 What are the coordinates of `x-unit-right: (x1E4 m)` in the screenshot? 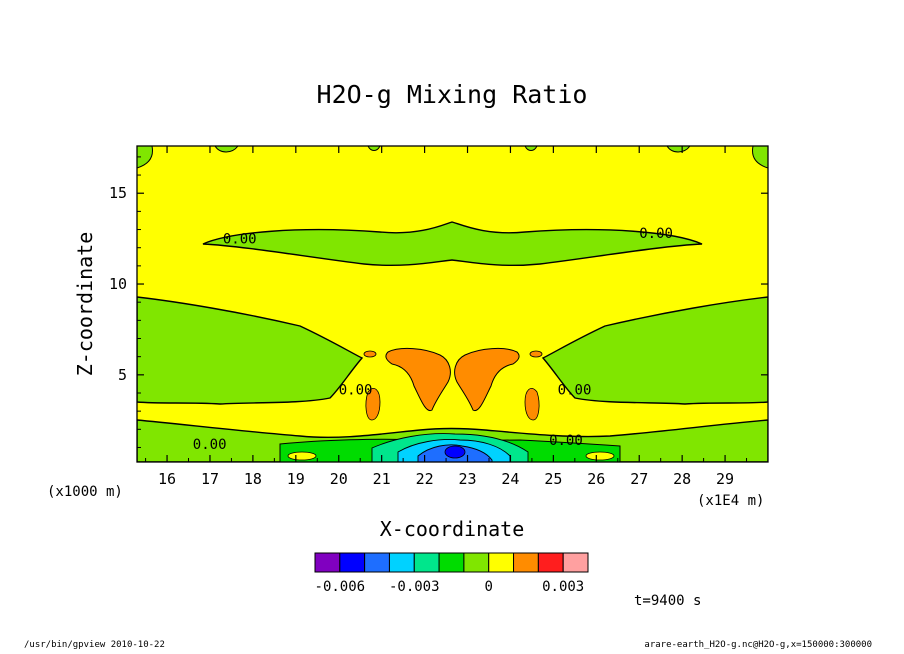 It's located at (730, 501).